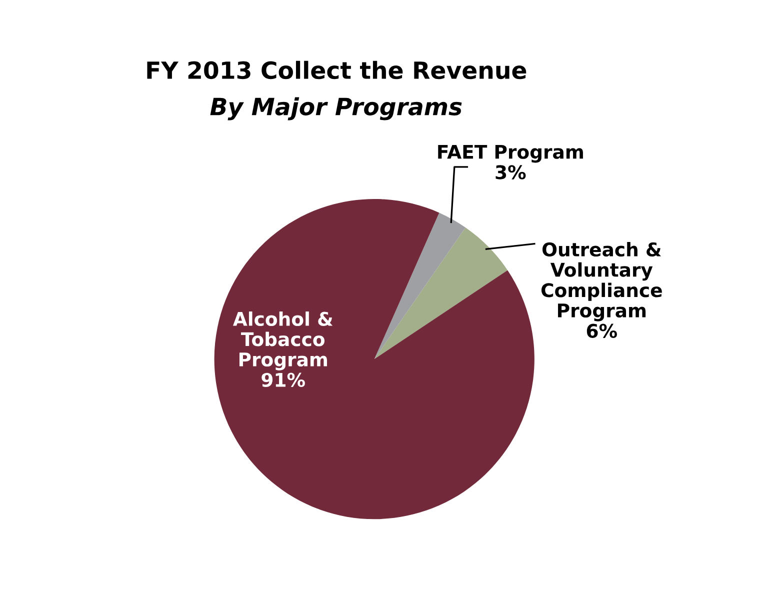 This screenshot has height=606, width=764. Describe the element at coordinates (282, 340) in the screenshot. I see `slice-label: Alcohol & Tobacco Program` at that location.